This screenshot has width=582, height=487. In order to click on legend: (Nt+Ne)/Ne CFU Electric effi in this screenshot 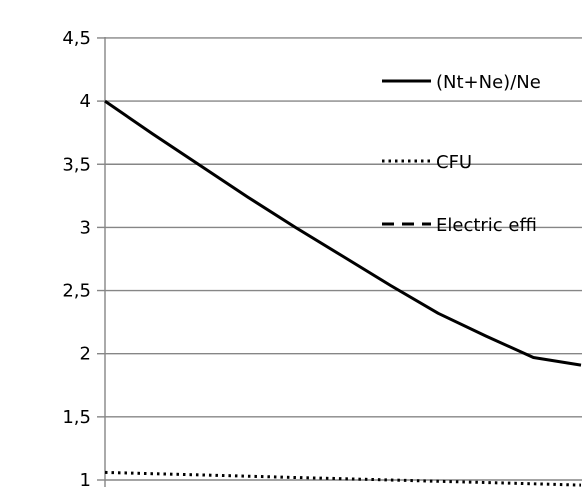, I will do `click(461, 154)`.